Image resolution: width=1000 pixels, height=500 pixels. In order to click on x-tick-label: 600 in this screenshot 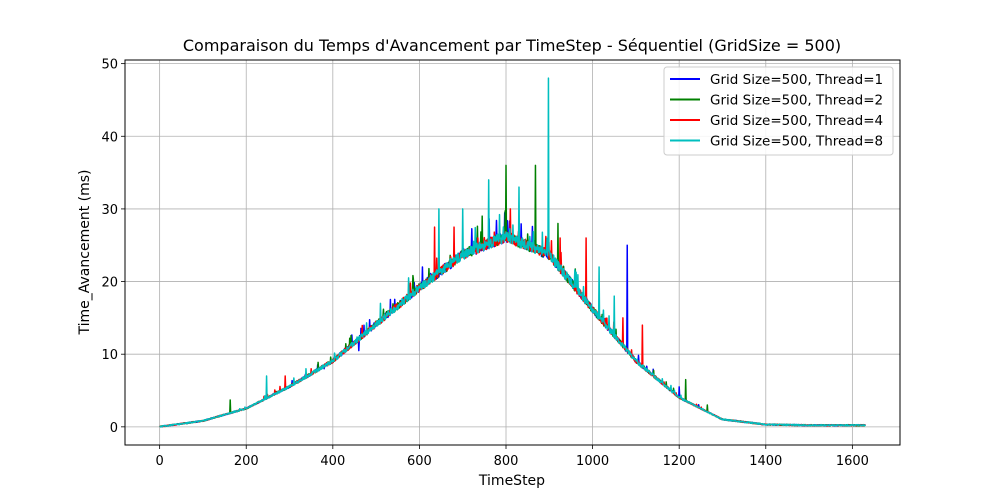, I will do `click(419, 461)`.